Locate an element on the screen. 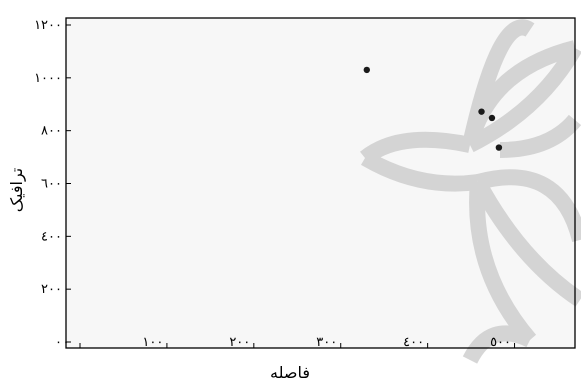 Image resolution: width=581 pixels, height=383 pixels. y-tick-label: ٠ is located at coordinates (58, 342).